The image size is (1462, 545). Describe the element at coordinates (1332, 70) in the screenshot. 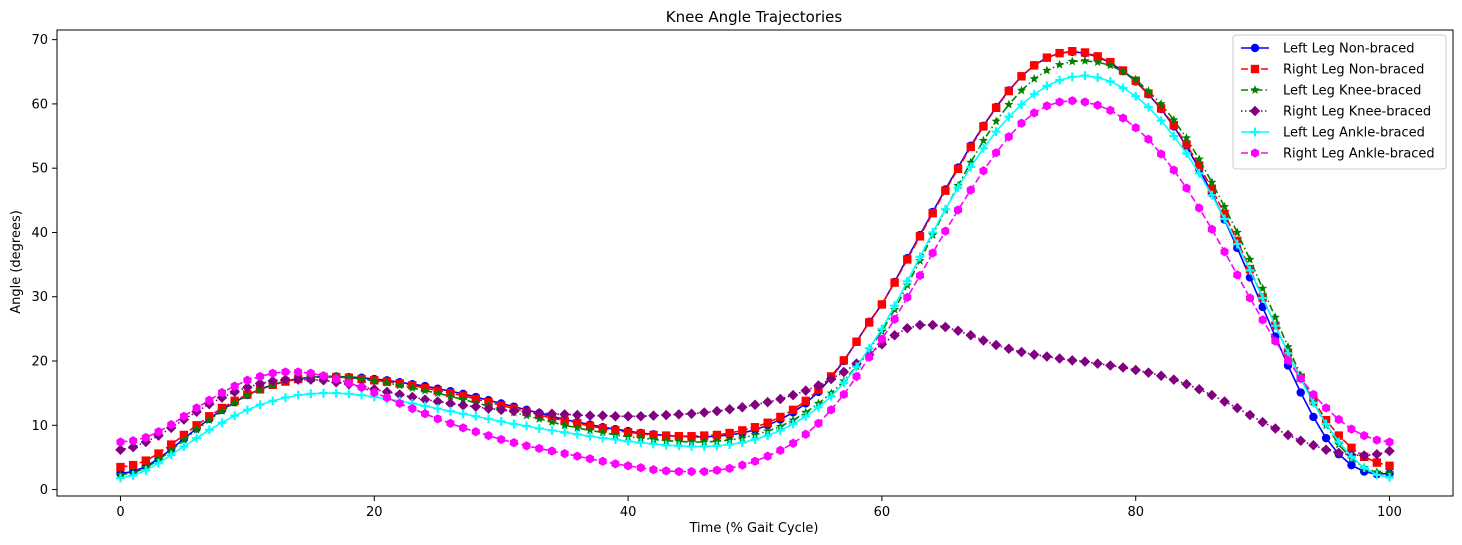

I see `legend-item-right-leg-non-braced: Right Leg Non-braced` at that location.